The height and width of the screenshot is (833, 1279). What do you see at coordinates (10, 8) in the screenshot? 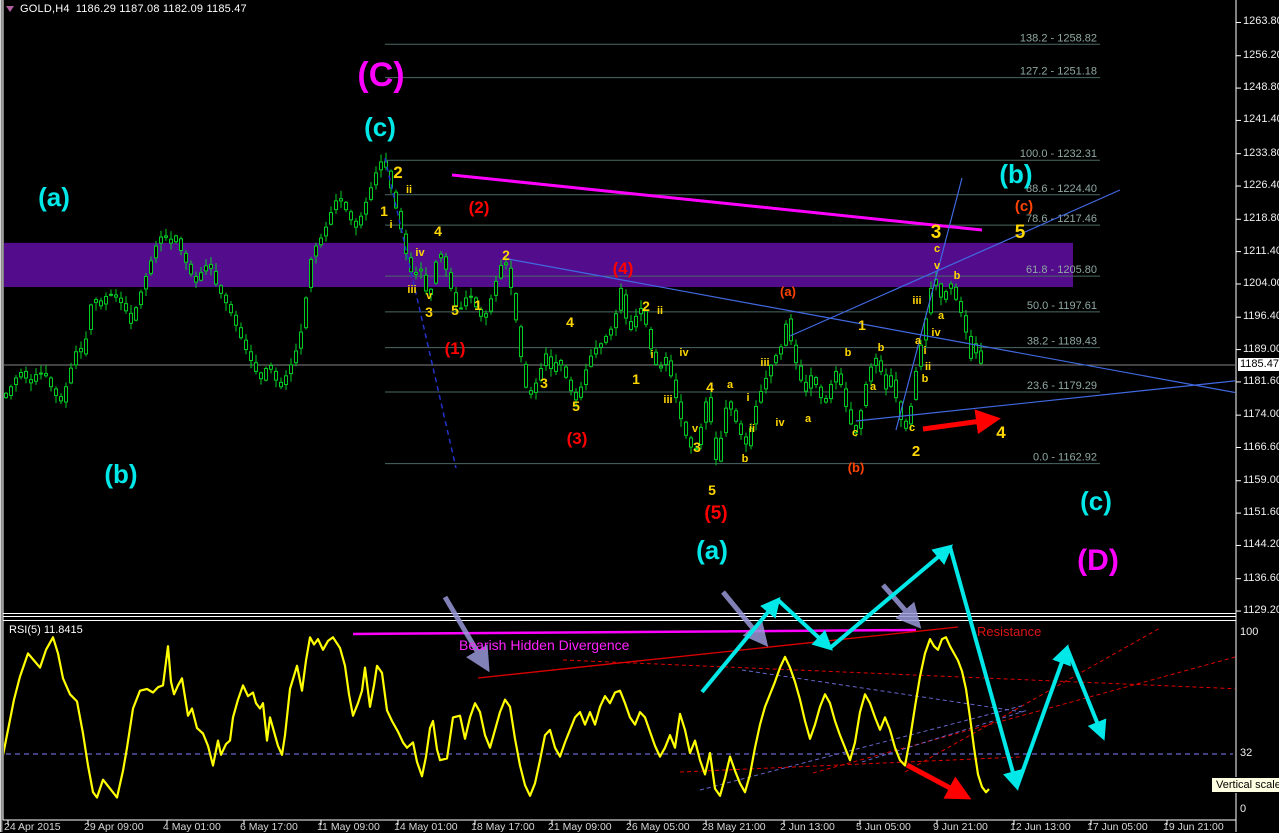
I see `symbol-dropdown-icon` at bounding box center [10, 8].